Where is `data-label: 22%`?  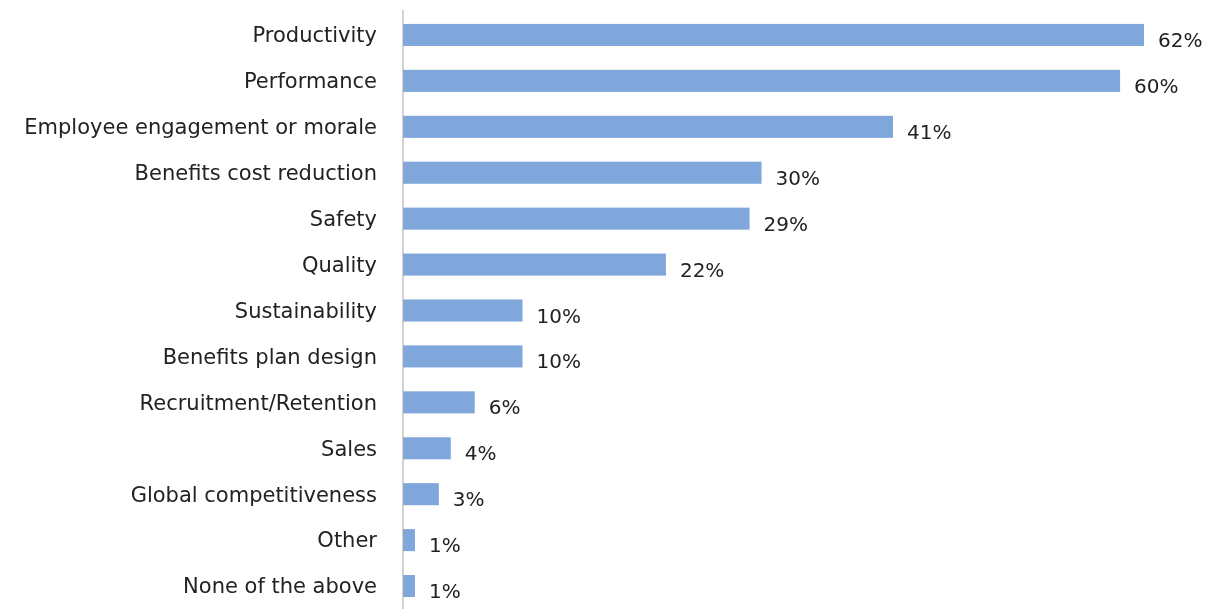
data-label: 22% is located at coordinates (702, 269).